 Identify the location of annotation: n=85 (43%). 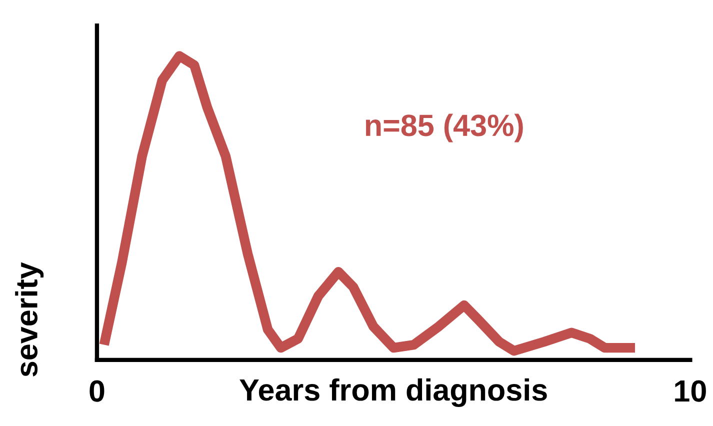
(444, 128).